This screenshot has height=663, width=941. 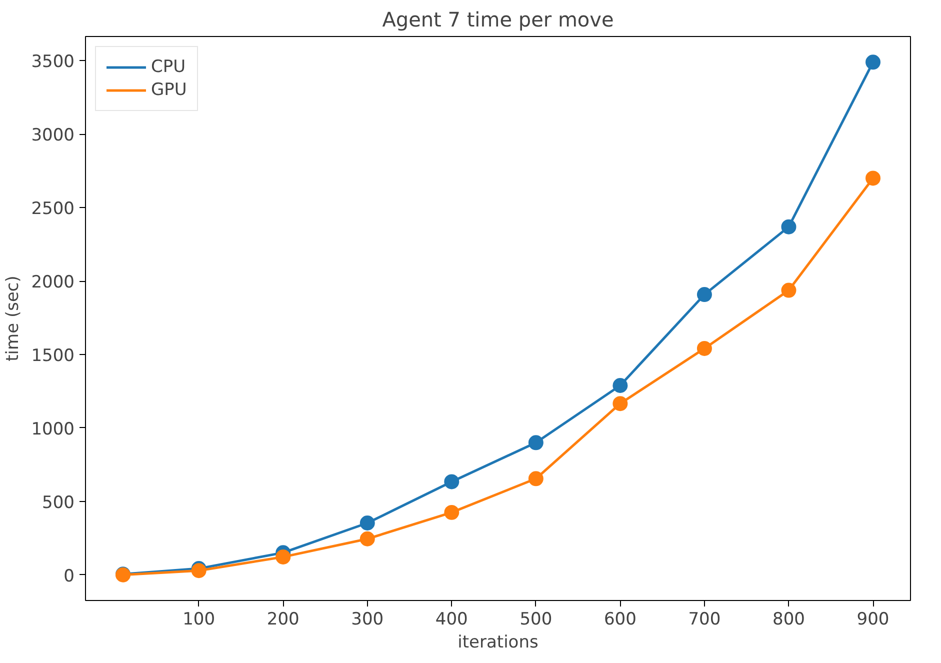 I want to click on x-tick-label: 200, so click(x=283, y=620).